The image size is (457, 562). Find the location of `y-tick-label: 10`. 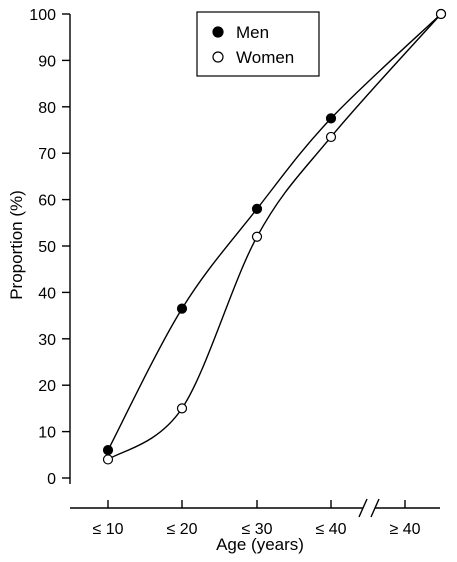

y-tick-label: 10 is located at coordinates (47, 433).